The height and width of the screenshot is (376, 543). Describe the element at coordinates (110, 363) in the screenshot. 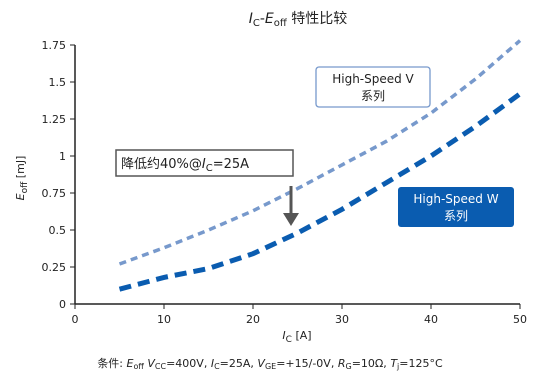

I see `conditions-lead: 条件:` at that location.